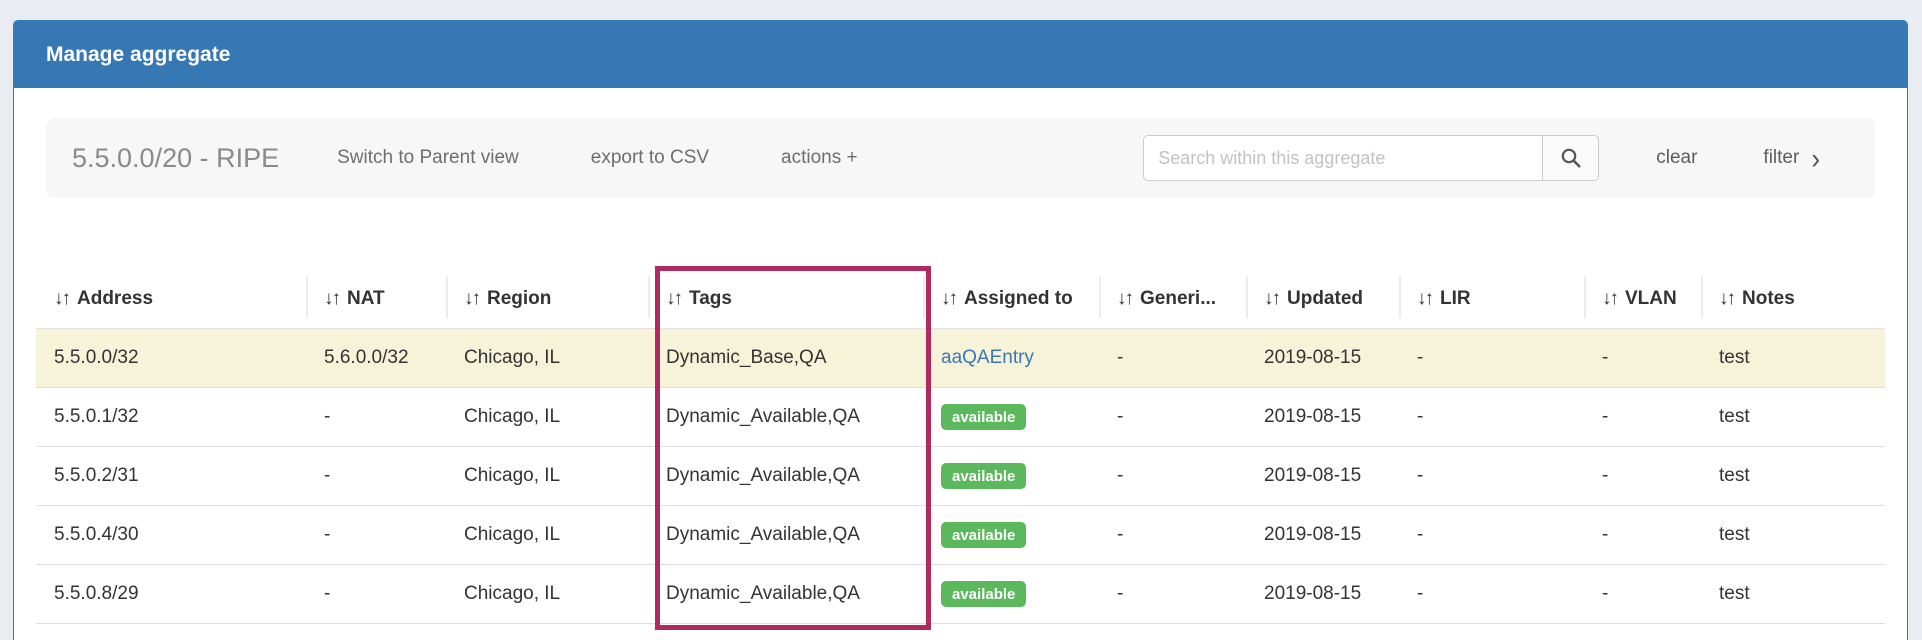  Describe the element at coordinates (1768, 298) in the screenshot. I see `column-label: Notes` at that location.